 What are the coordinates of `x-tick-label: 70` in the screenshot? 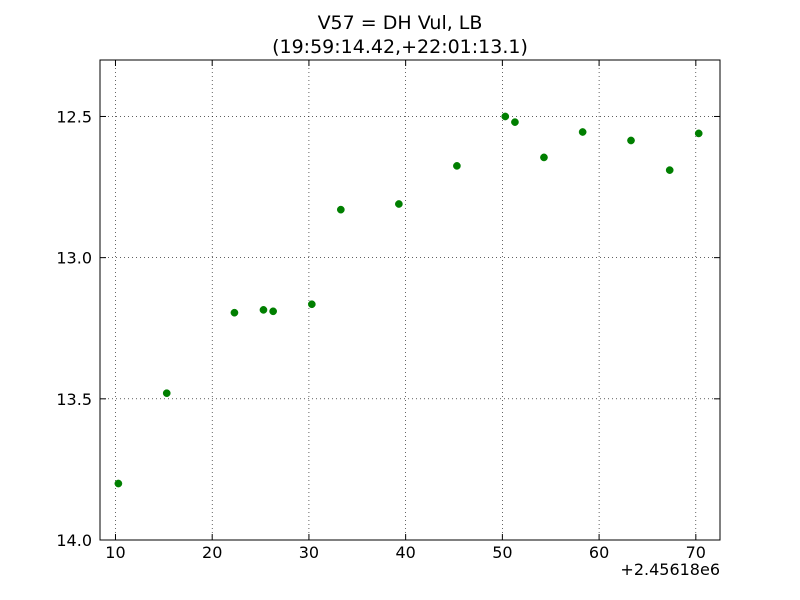 It's located at (696, 552).